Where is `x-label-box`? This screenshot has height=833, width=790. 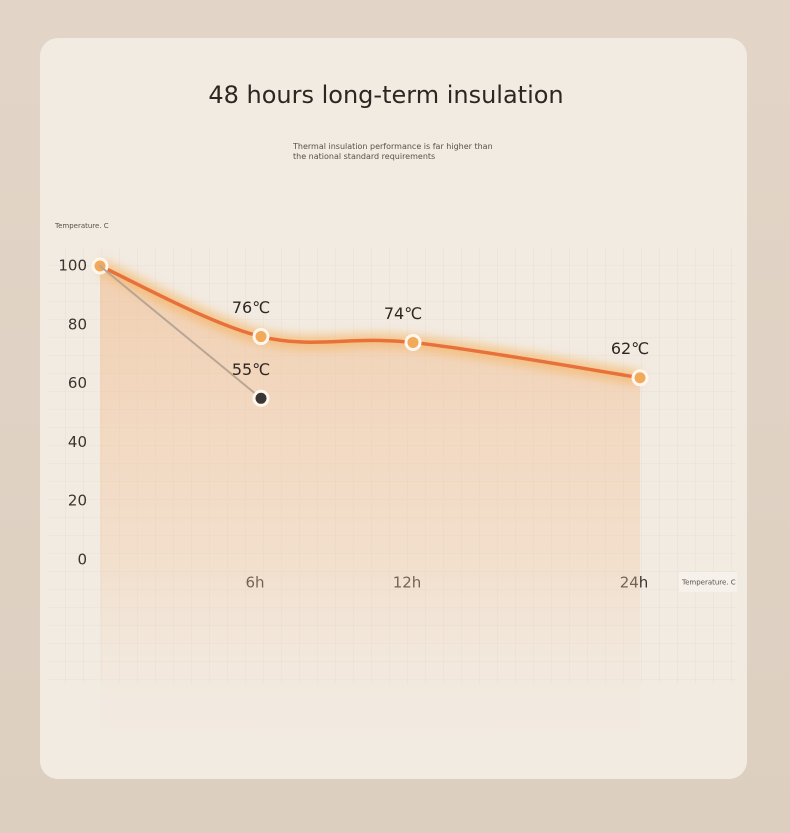 x-label-box is located at coordinates (708, 582).